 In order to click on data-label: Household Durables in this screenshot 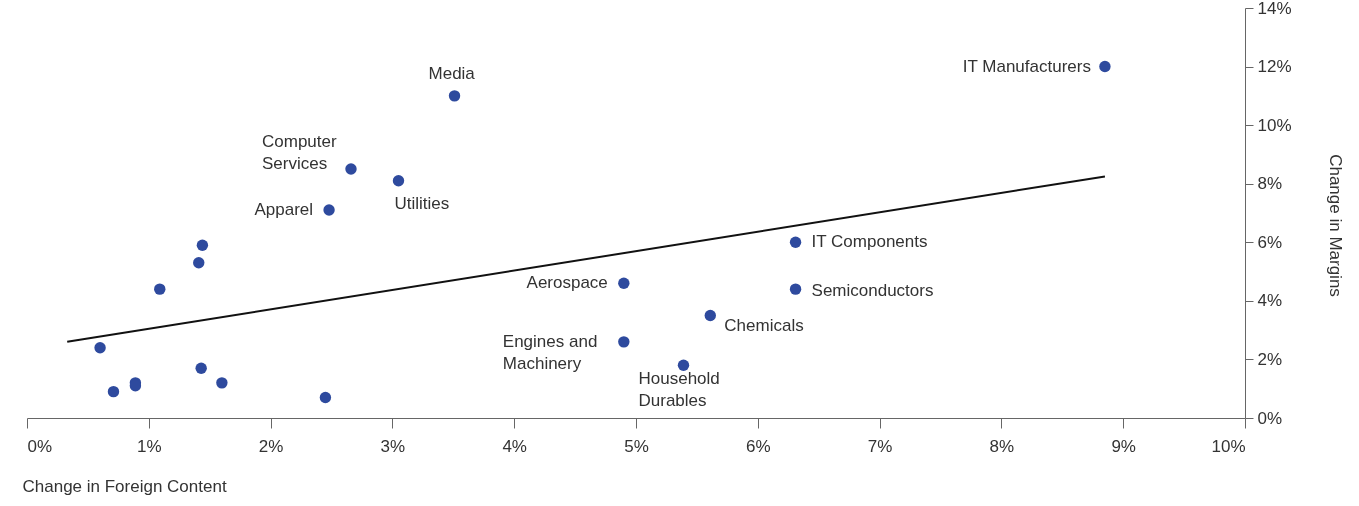, I will do `click(679, 390)`.